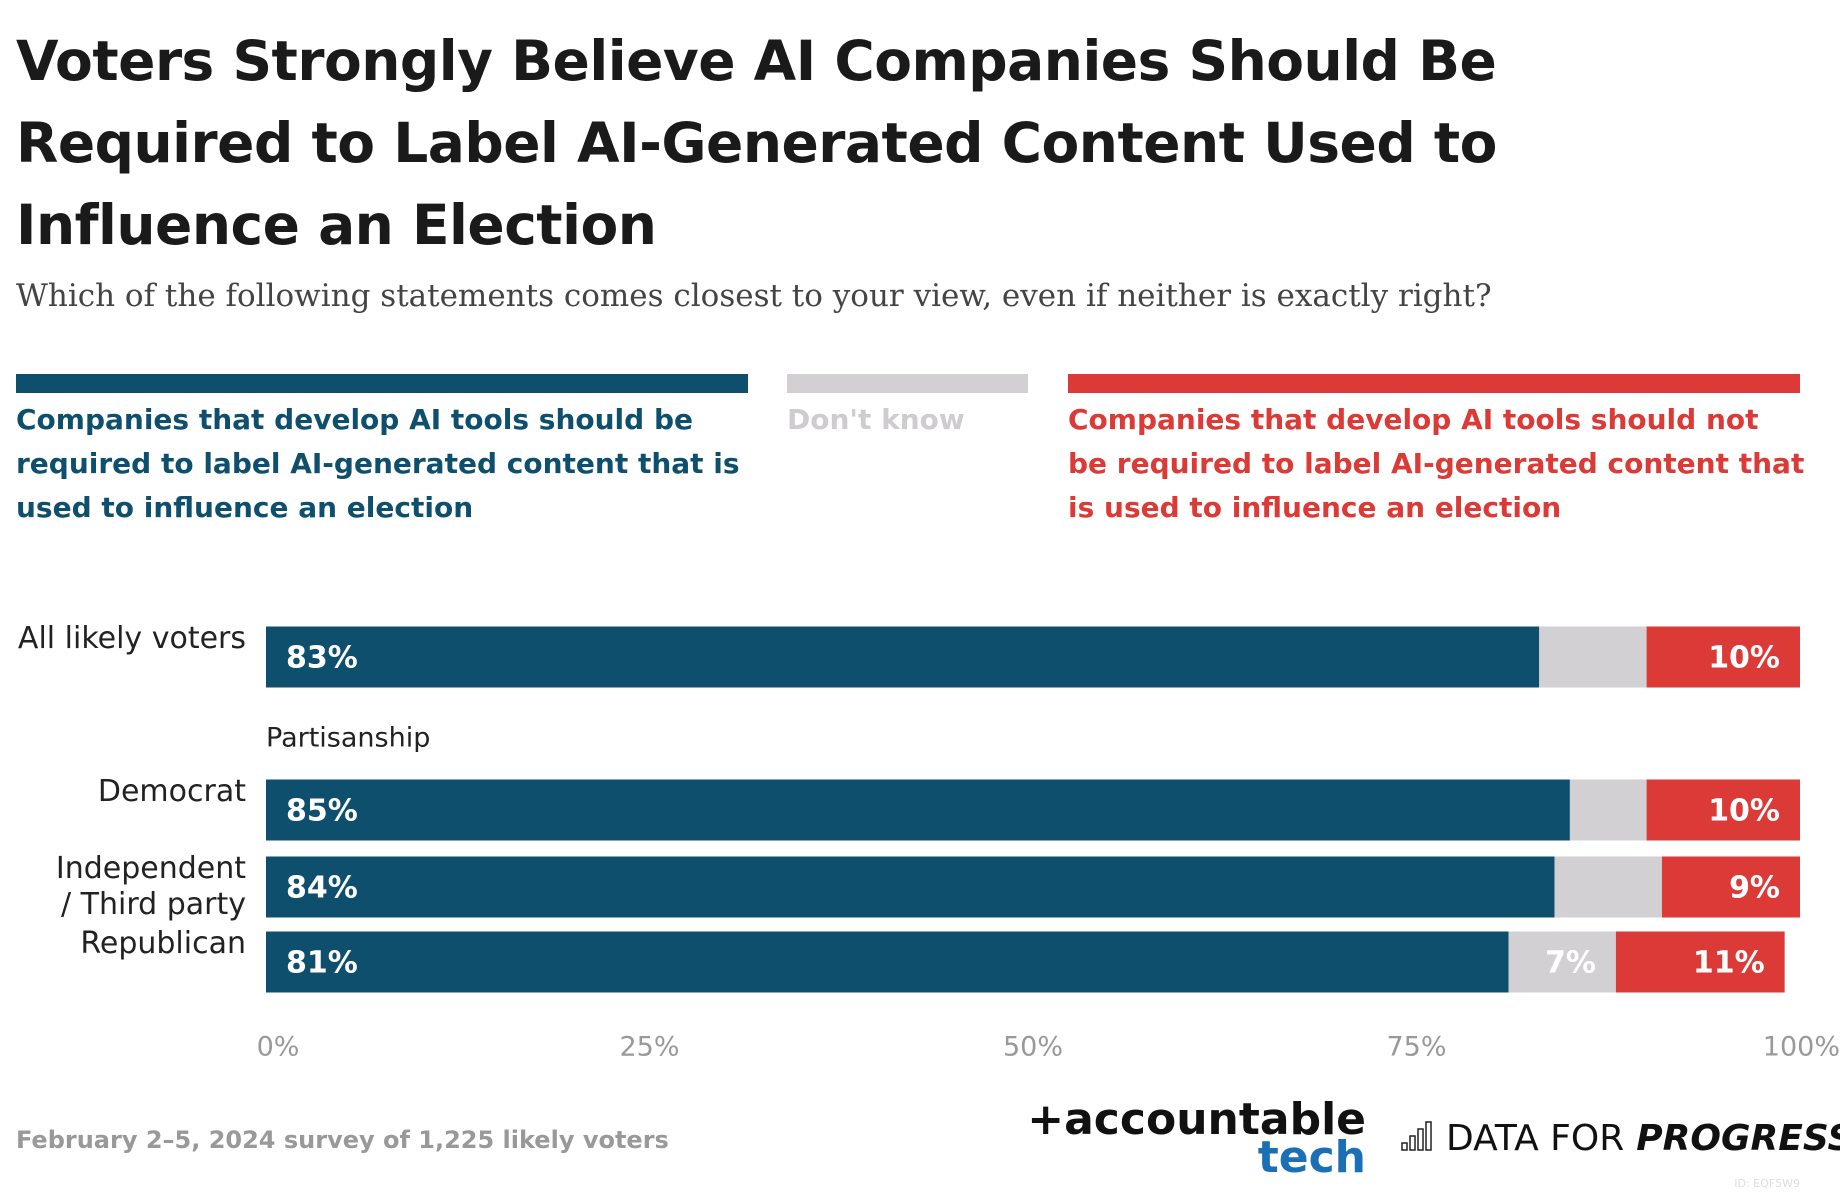  I want to click on logo-dfp-text: DATA FOR, so click(1535, 1138).